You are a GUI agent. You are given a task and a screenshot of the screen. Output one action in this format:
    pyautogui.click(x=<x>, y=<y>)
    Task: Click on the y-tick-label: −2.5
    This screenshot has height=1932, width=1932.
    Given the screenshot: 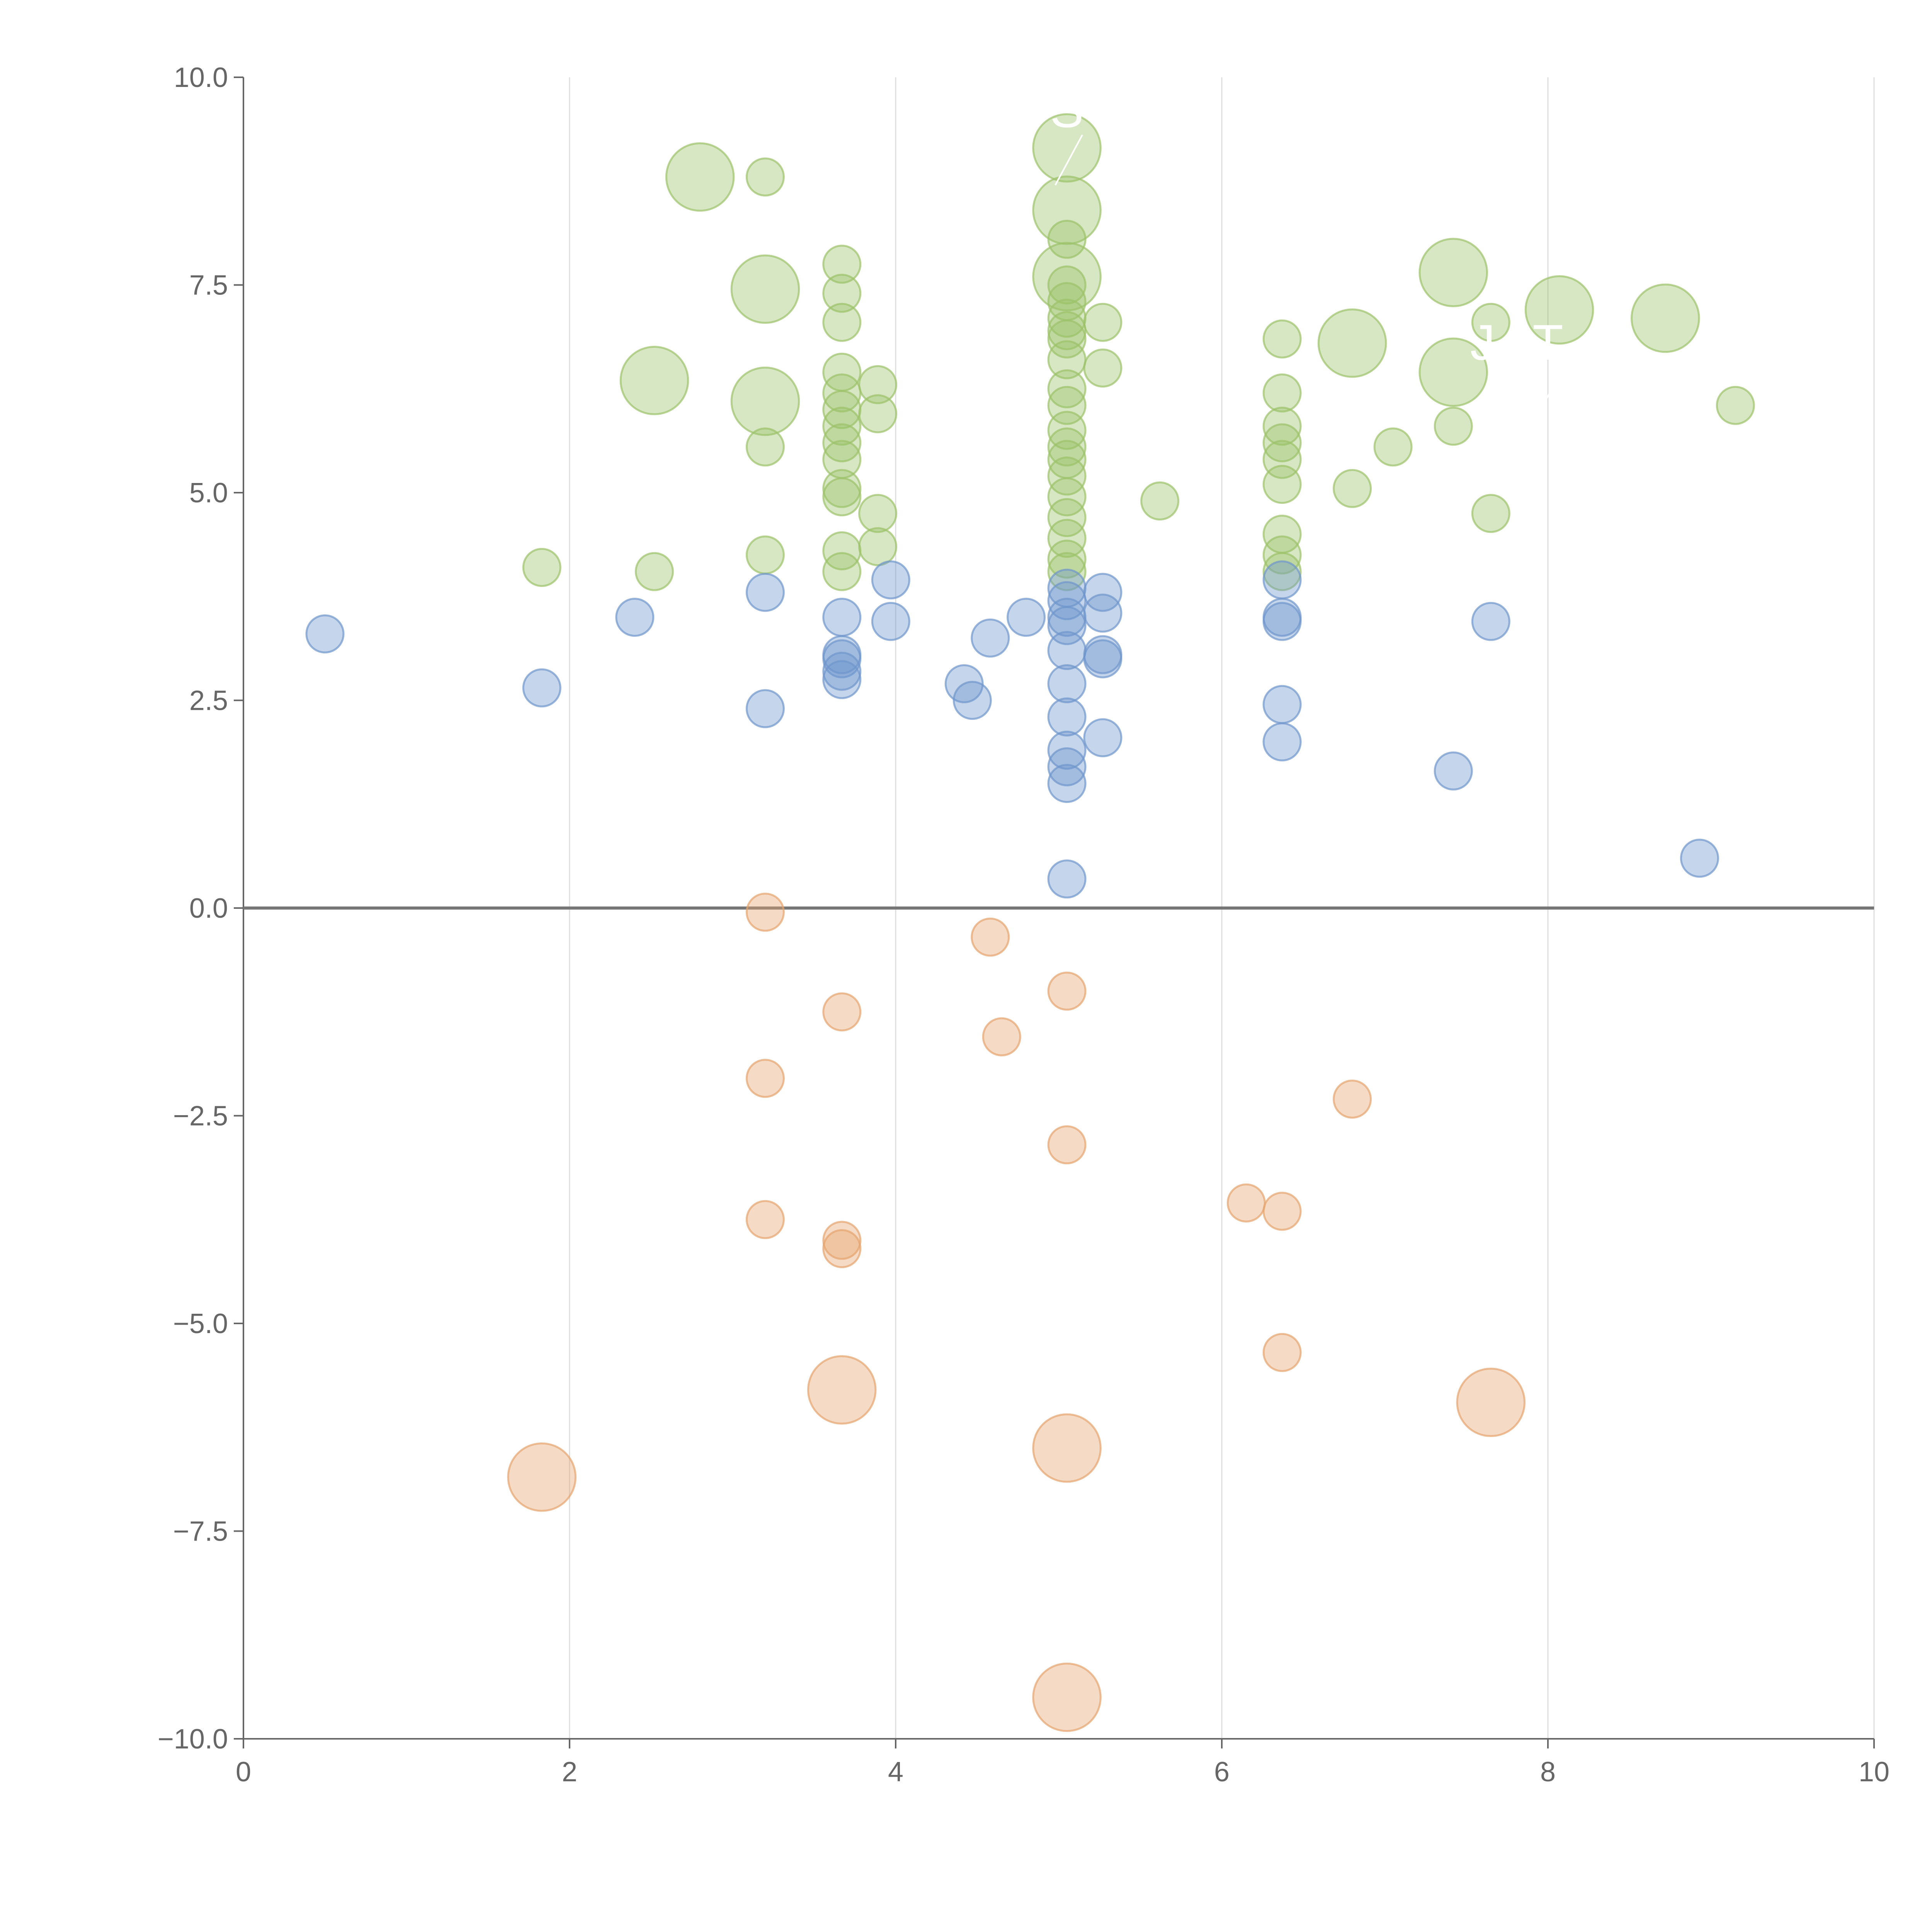 What is the action you would take?
    pyautogui.click(x=200, y=1116)
    